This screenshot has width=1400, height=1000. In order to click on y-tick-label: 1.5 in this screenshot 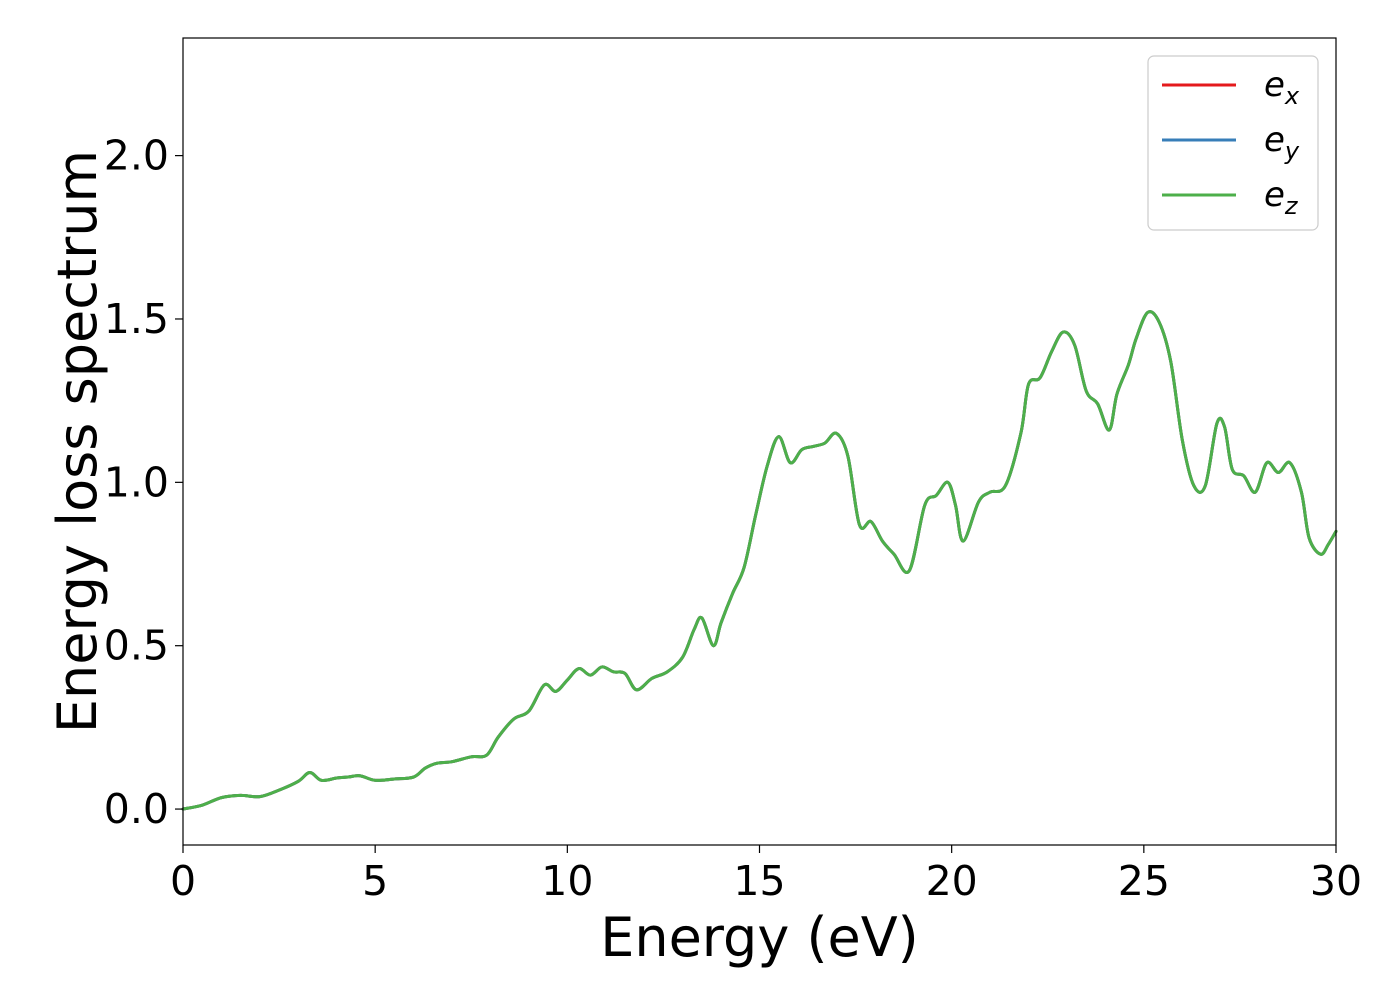, I will do `click(136, 319)`.